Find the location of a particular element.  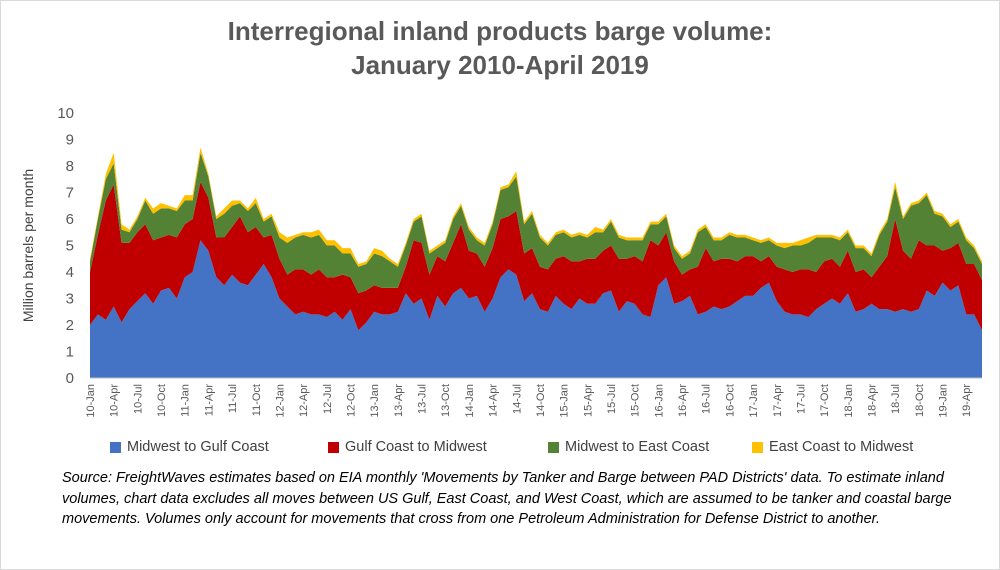

y-axis-label: Million barrels per month is located at coordinates (28, 245).